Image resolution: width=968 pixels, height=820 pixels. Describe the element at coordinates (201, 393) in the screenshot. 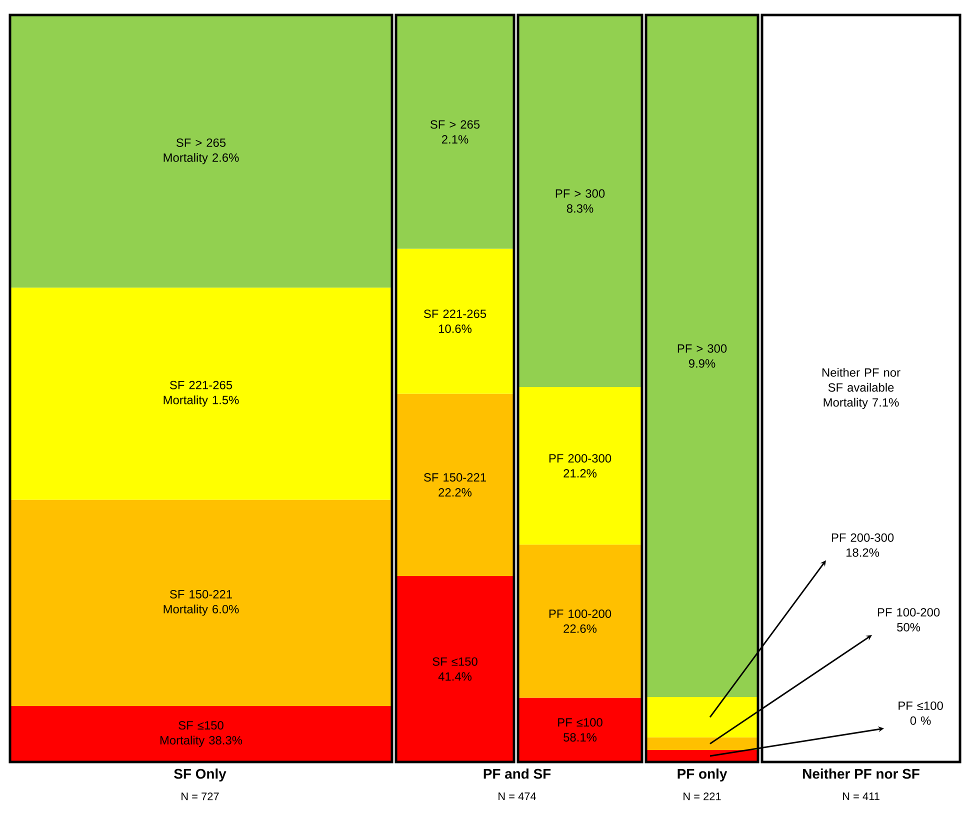

I see `annotation: SF 221-265 Mortality 1.5%` at that location.